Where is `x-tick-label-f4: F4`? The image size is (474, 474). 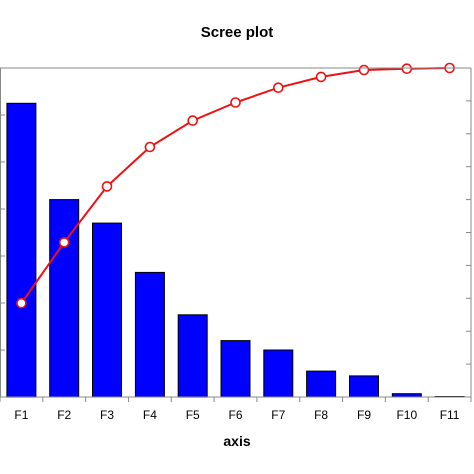
x-tick-label-f4: F4 is located at coordinates (150, 415).